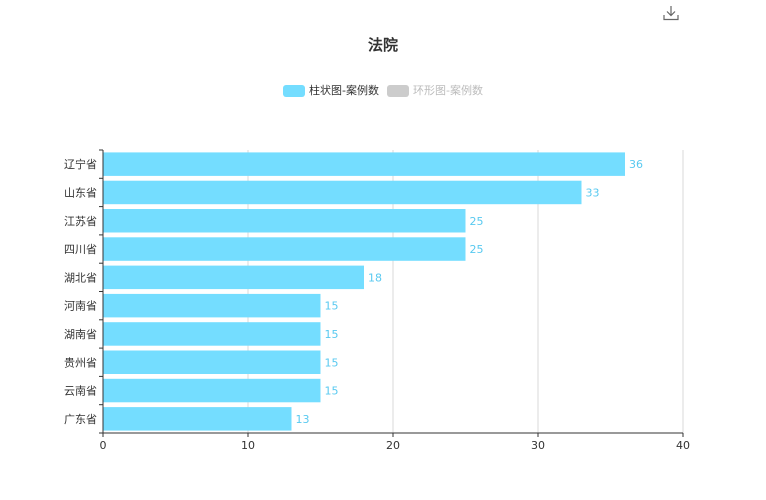 The height and width of the screenshot is (500, 766). I want to click on legend-label-ring: 环形图-案例数, so click(448, 90).